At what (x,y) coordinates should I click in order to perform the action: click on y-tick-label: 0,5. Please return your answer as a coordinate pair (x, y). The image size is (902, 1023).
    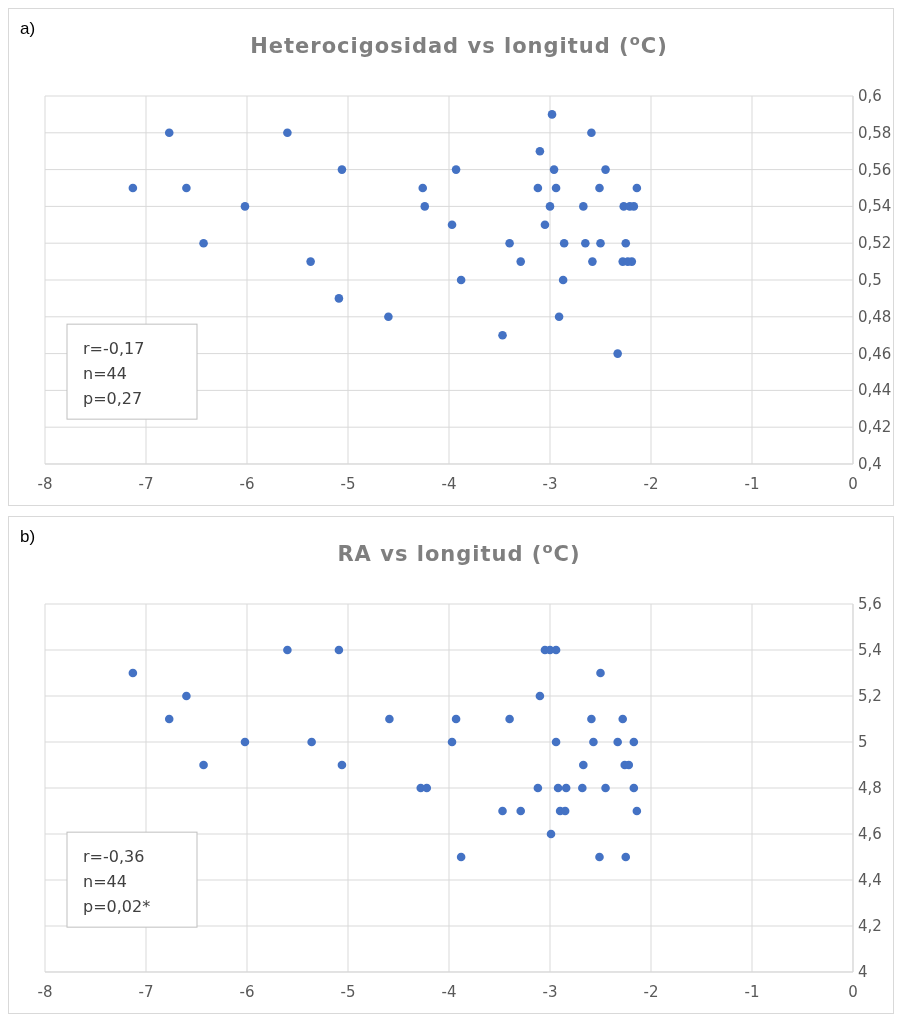
    Looking at the image, I should click on (870, 280).